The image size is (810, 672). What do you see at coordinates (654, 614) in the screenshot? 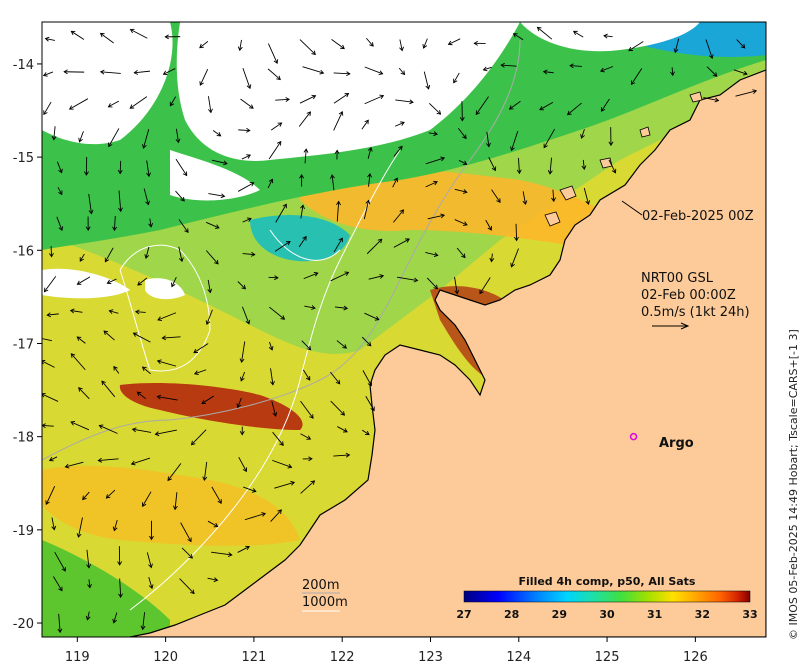
I see `colorbar-tick-label: 31` at bounding box center [654, 614].